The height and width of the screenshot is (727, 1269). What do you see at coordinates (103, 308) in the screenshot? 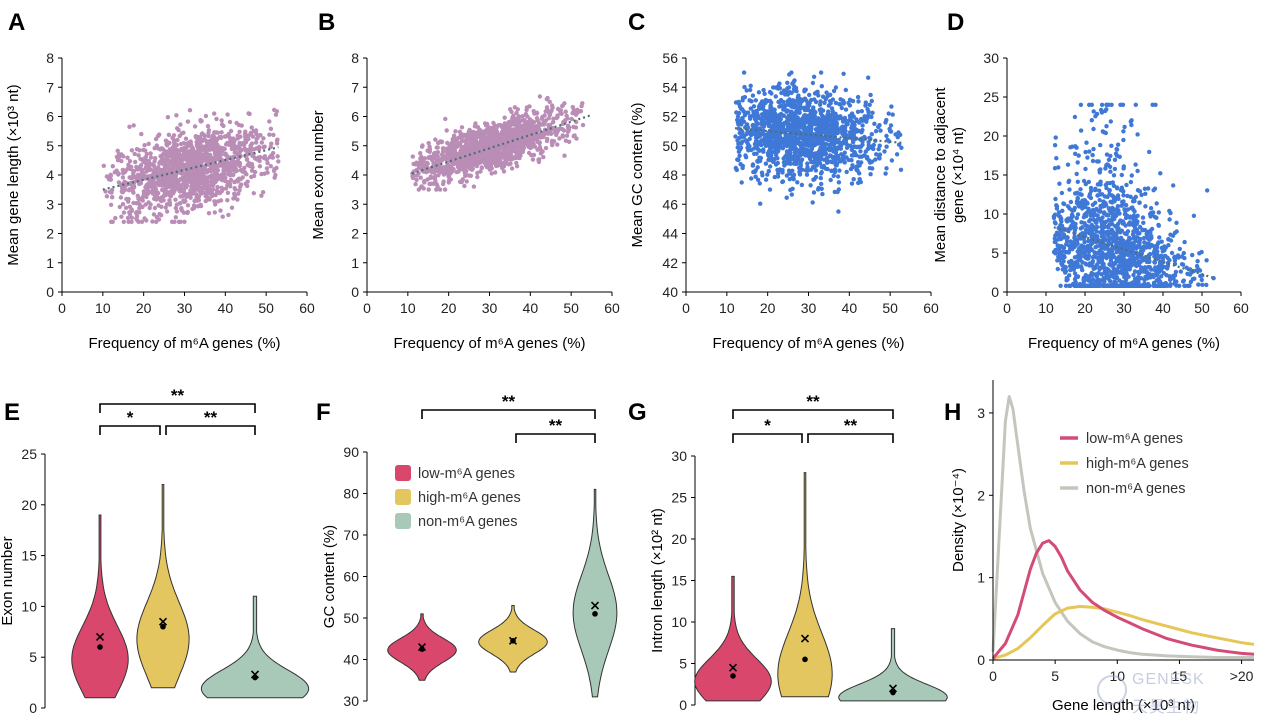
I see `x-tick-label: 10` at bounding box center [103, 308].